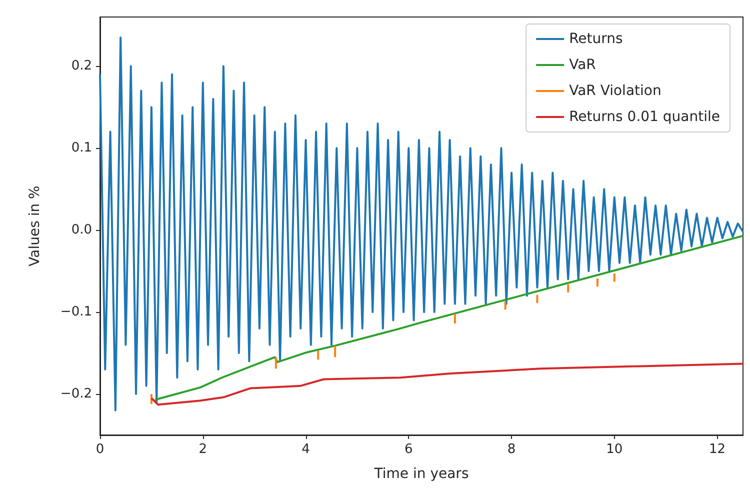  I want to click on y-tick-label: 0.1, so click(81, 148).